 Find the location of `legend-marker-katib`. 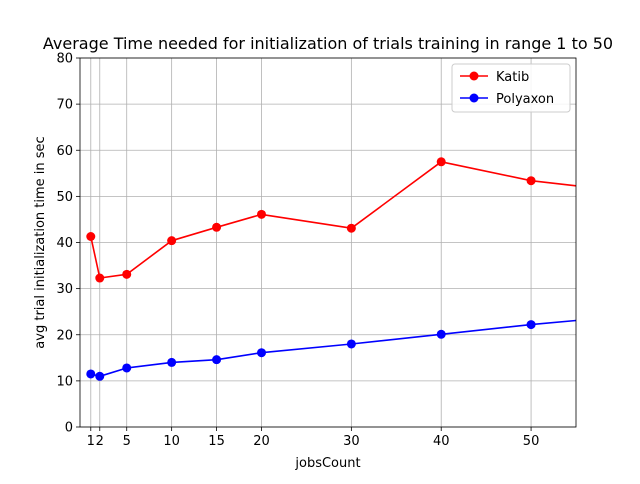

legend-marker-katib is located at coordinates (474, 76).